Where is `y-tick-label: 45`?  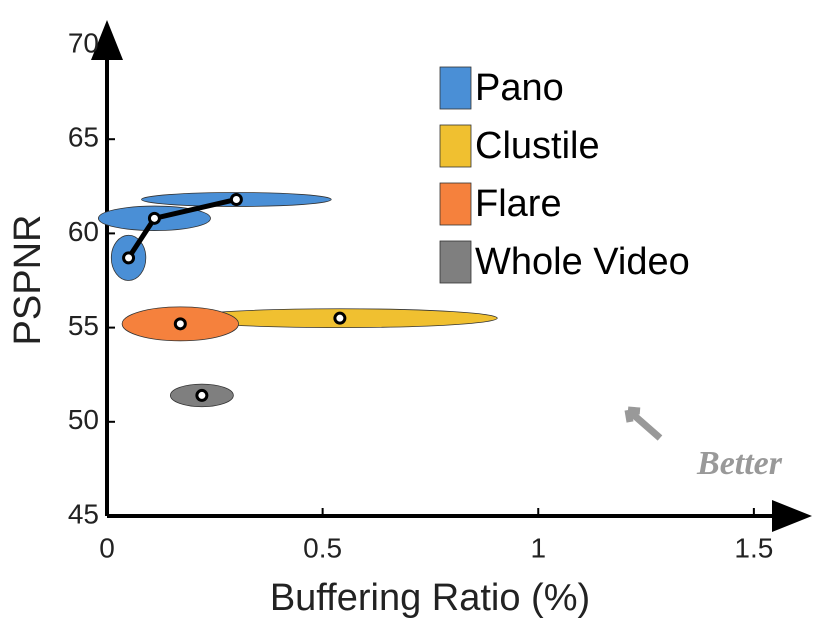 y-tick-label: 45 is located at coordinates (83, 513).